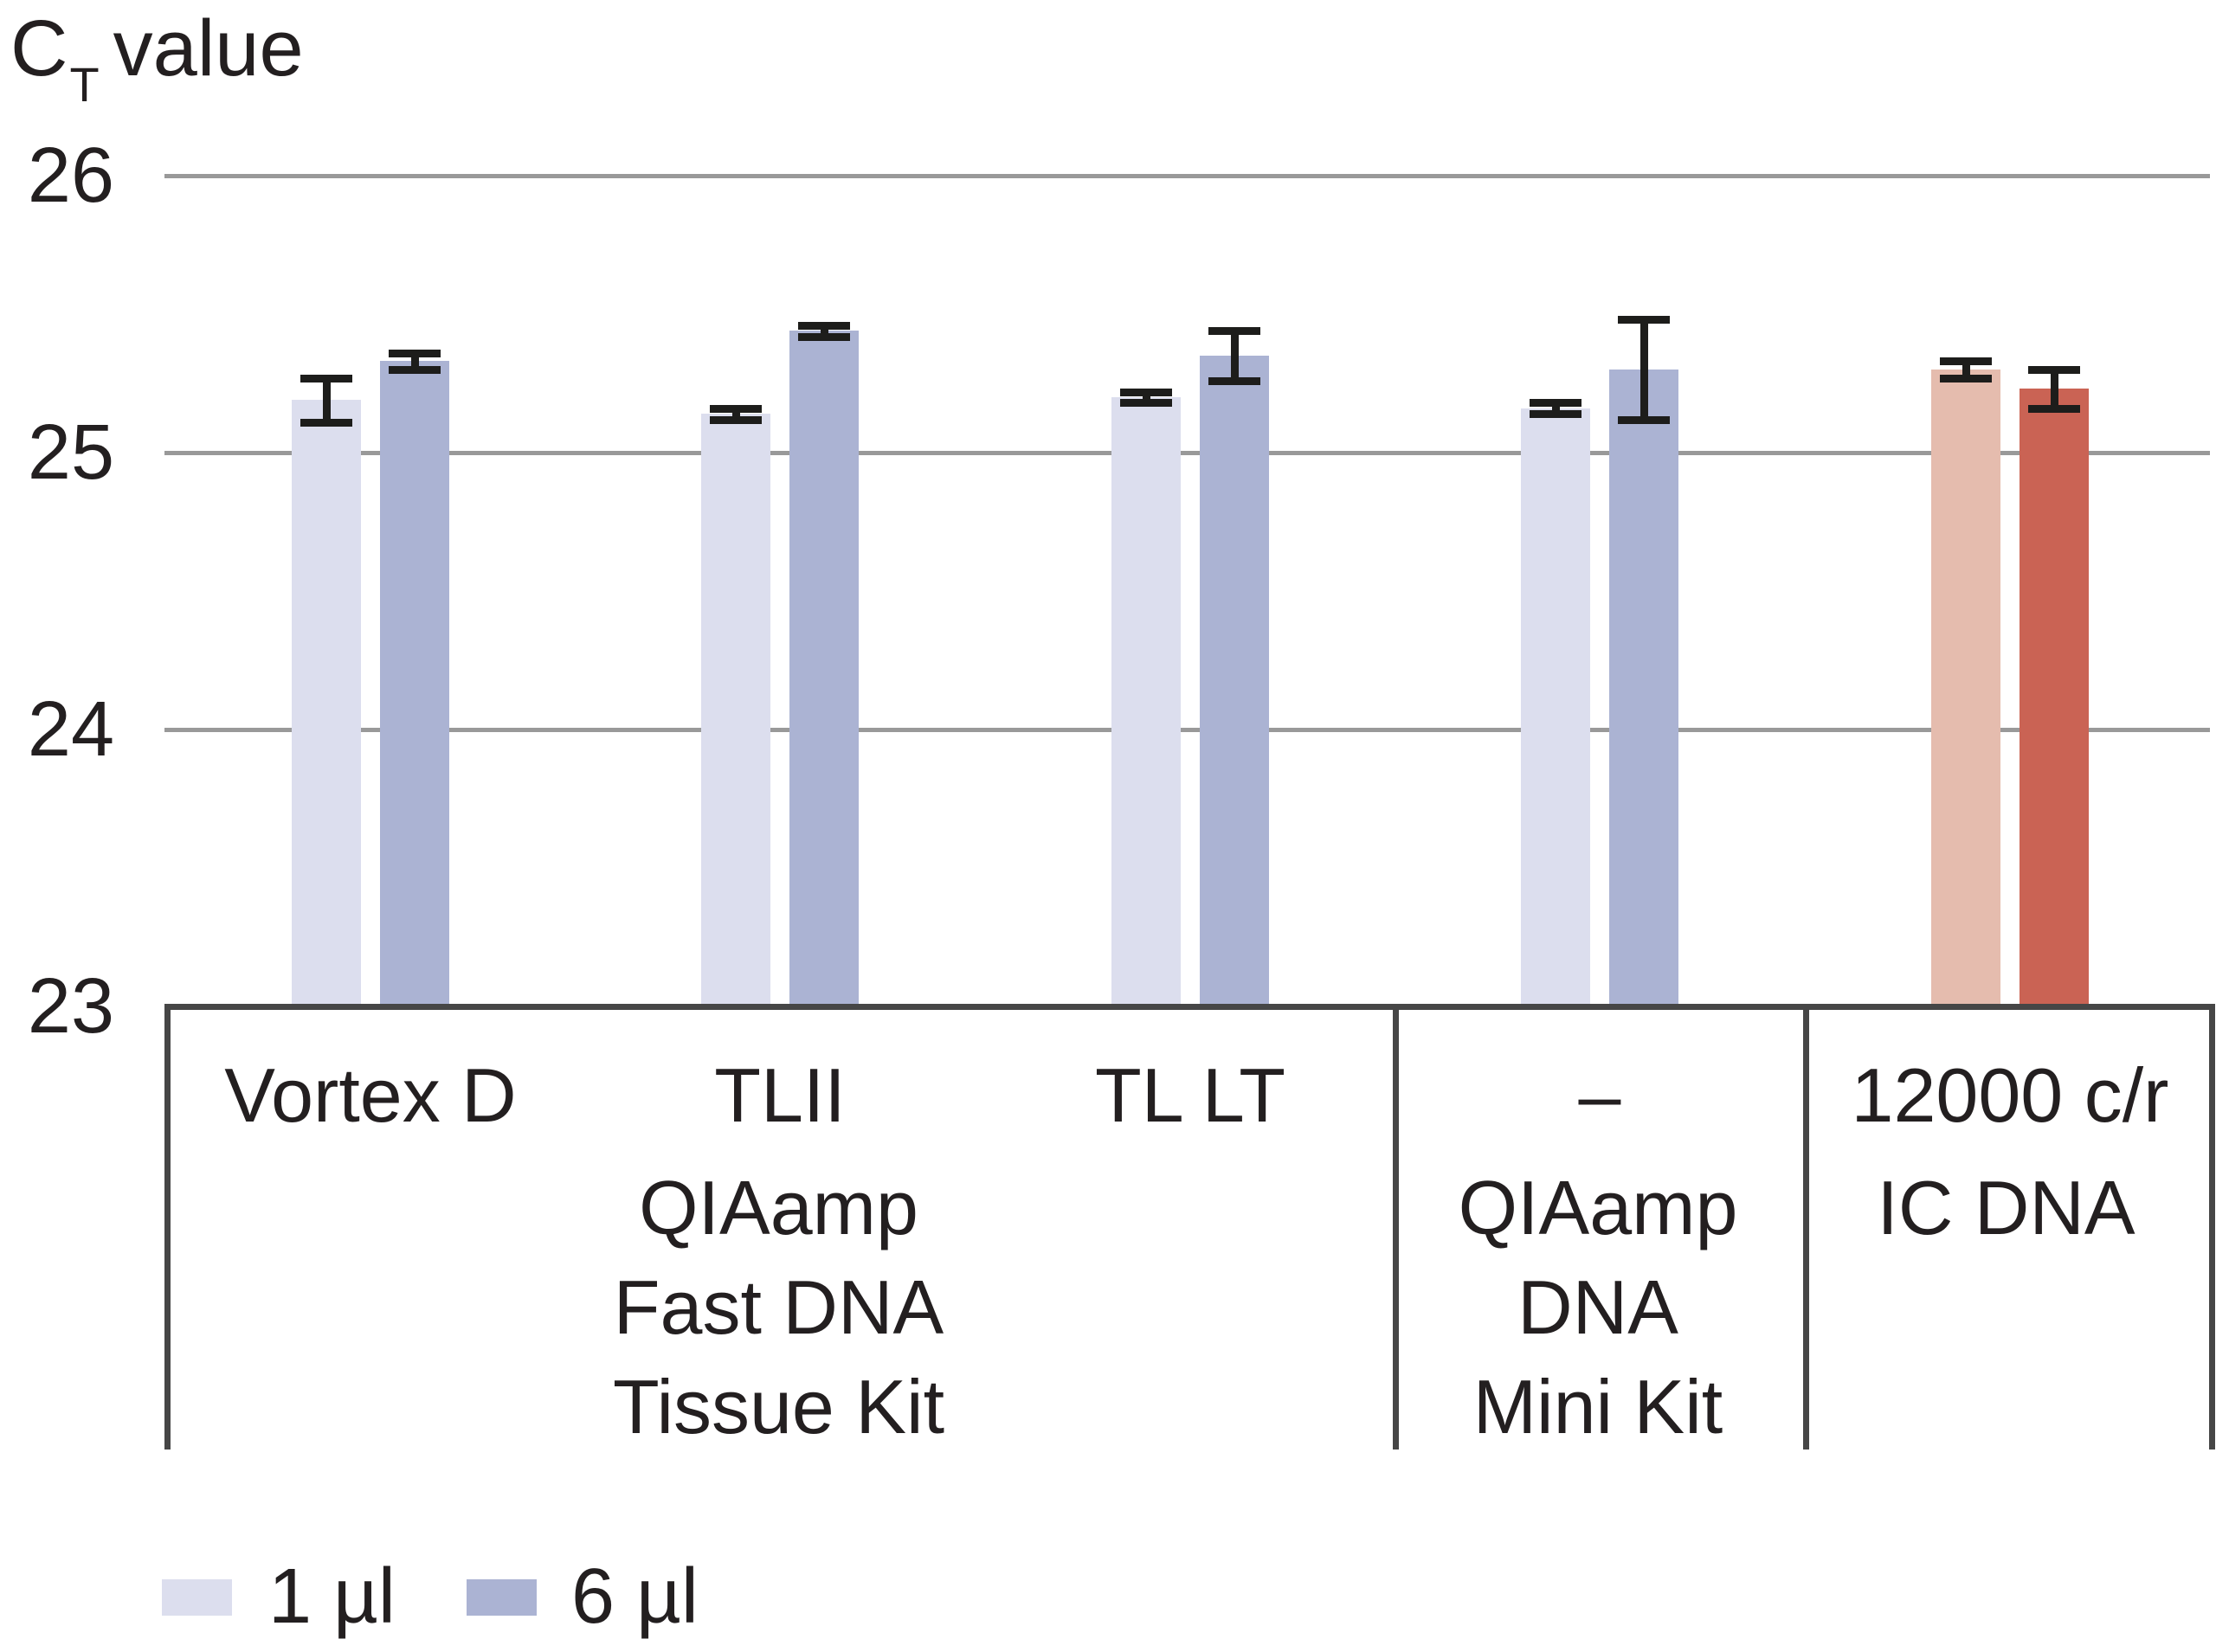 Image resolution: width=2216 pixels, height=1652 pixels. What do you see at coordinates (332, 1596) in the screenshot?
I see `legend-label-1ul: 1 µl` at bounding box center [332, 1596].